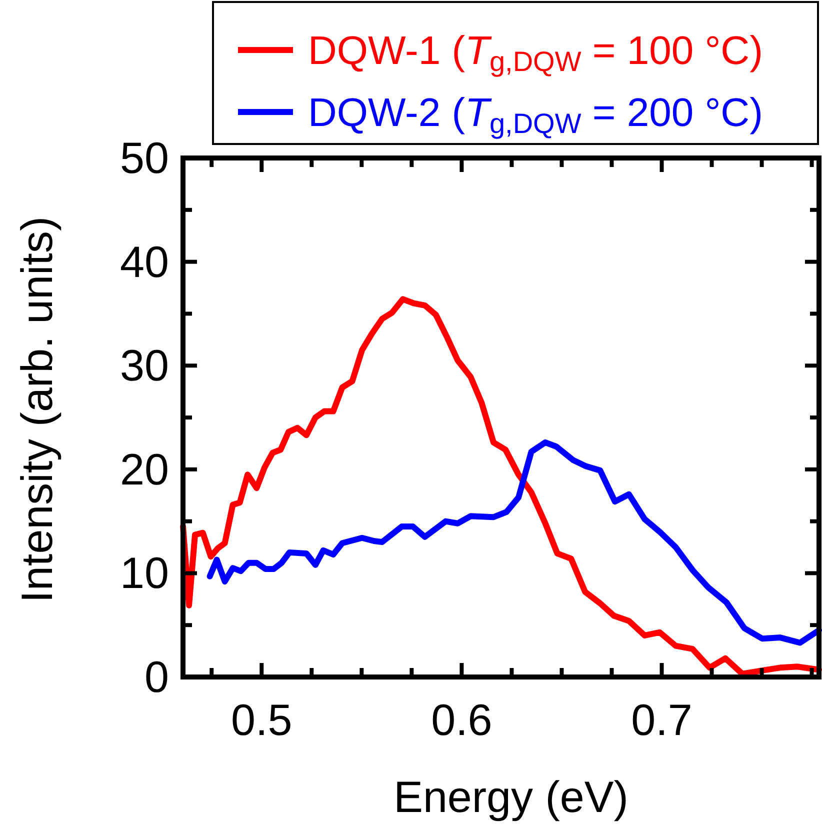 The image size is (822, 826). Describe the element at coordinates (156, 677) in the screenshot. I see `y-tick-label: 0` at that location.